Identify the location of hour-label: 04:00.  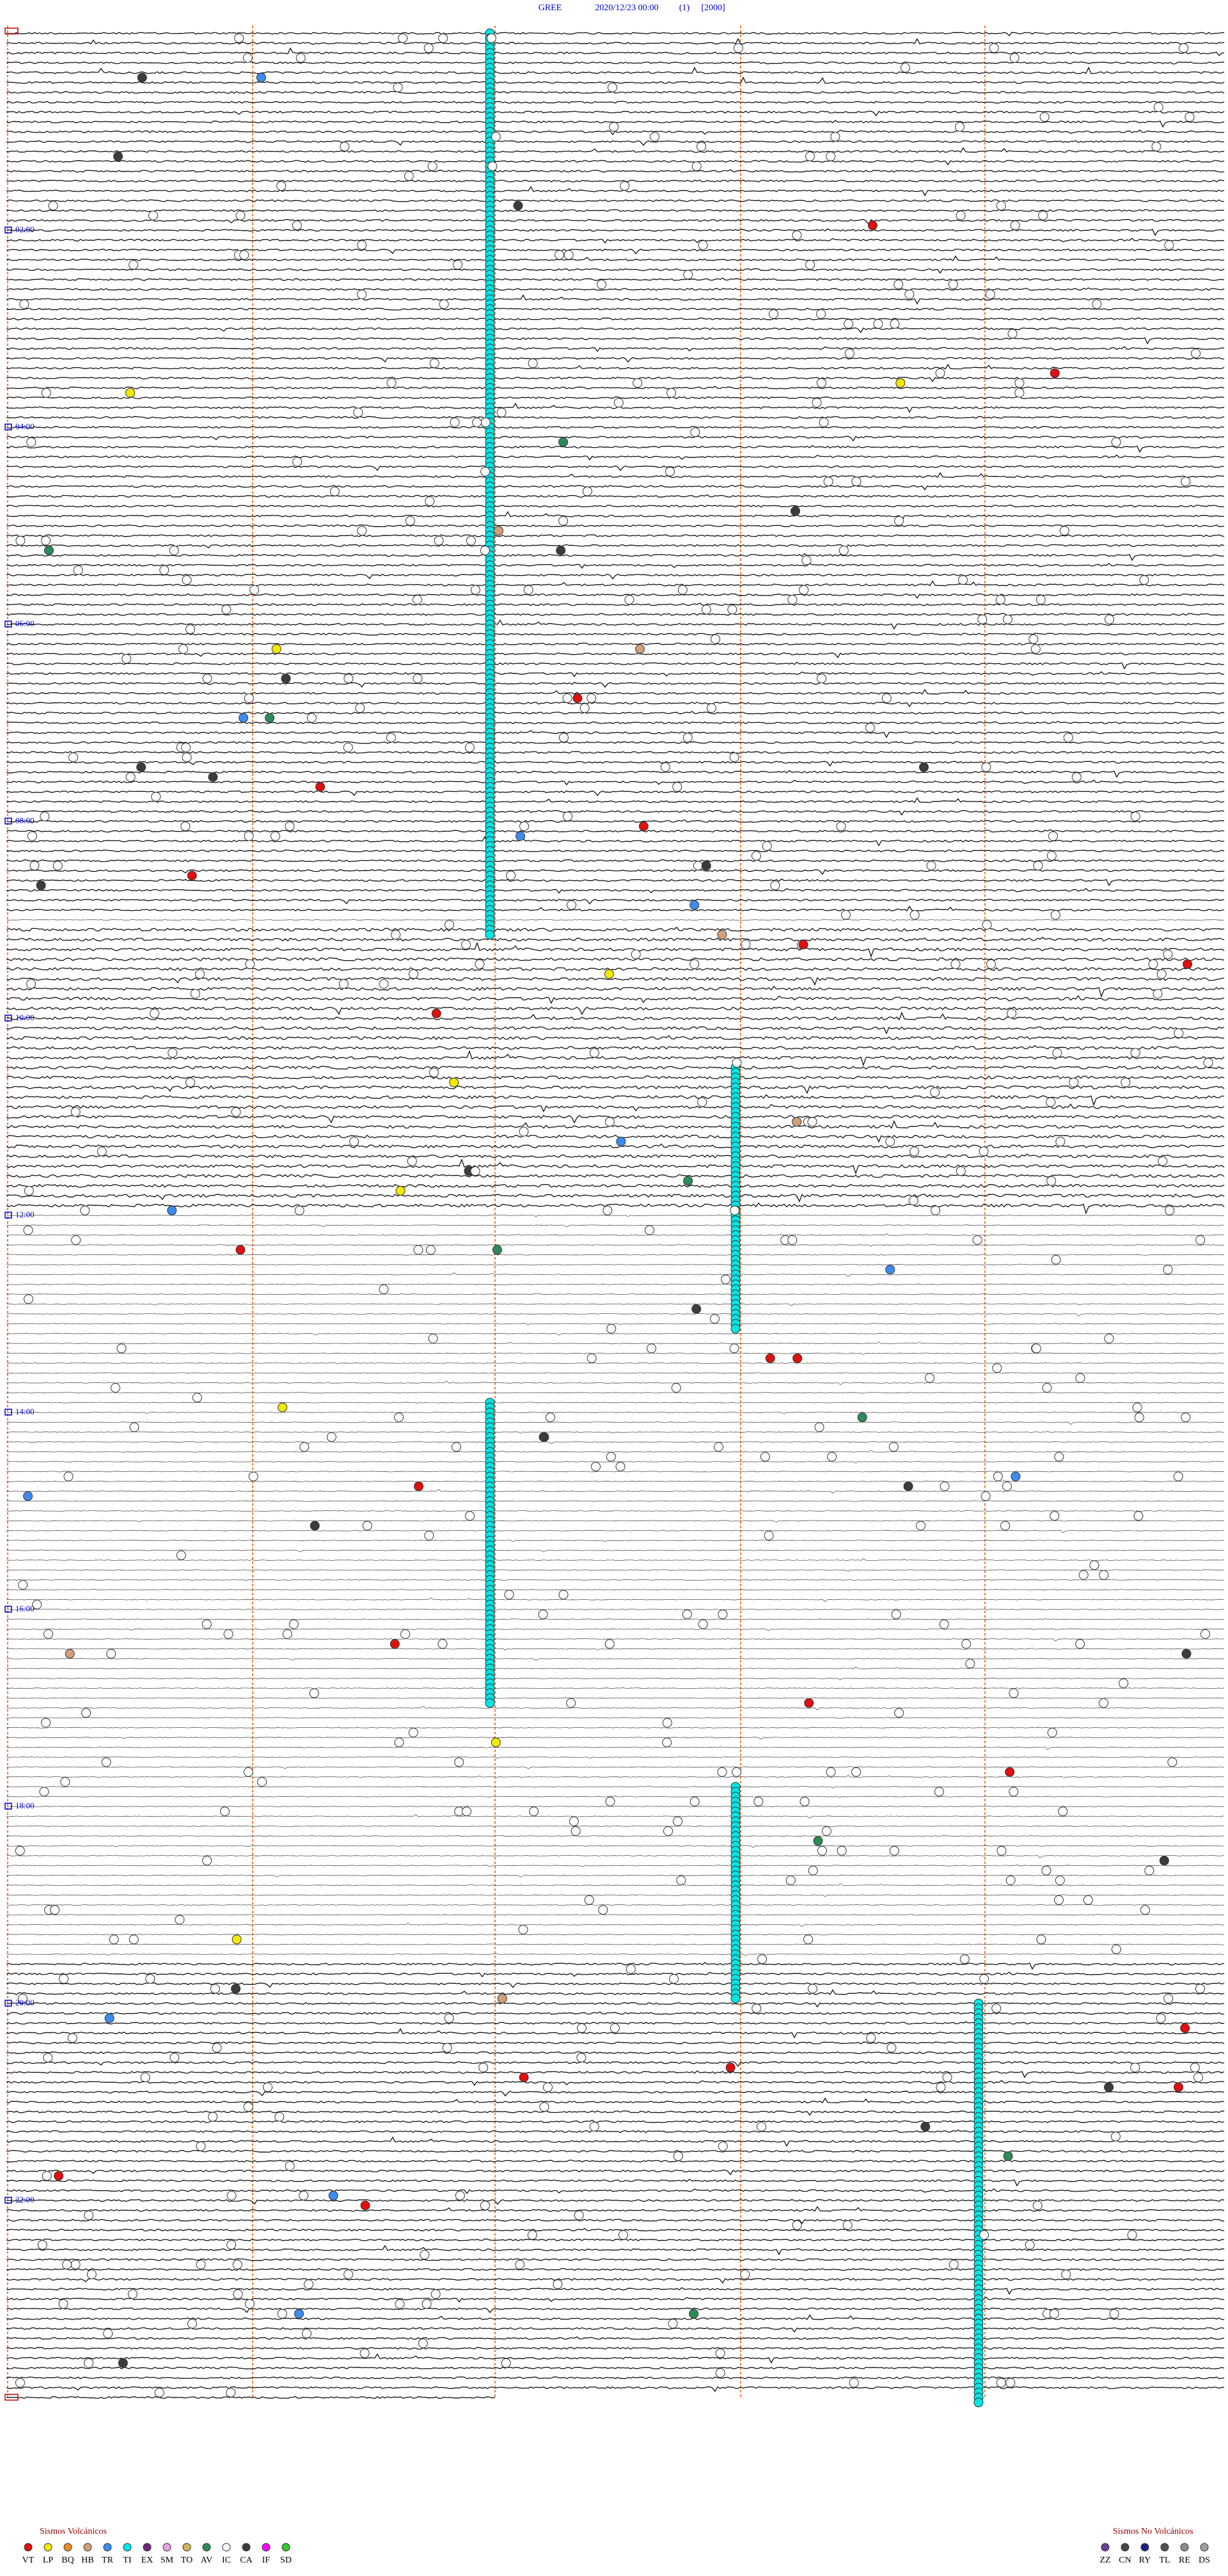
(25, 426).